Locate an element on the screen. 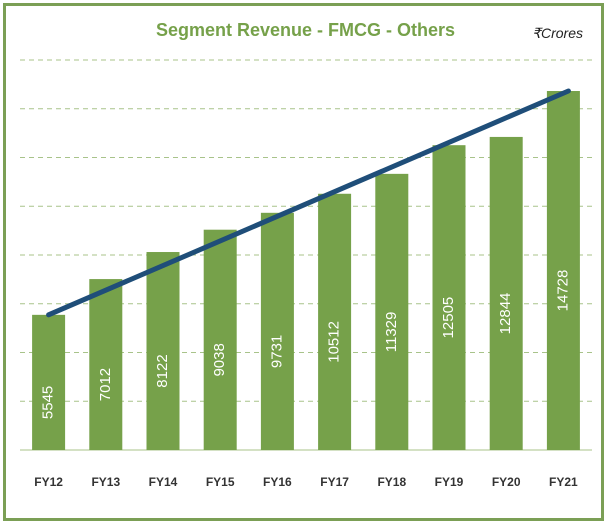  bar-fy19 is located at coordinates (449, 298).